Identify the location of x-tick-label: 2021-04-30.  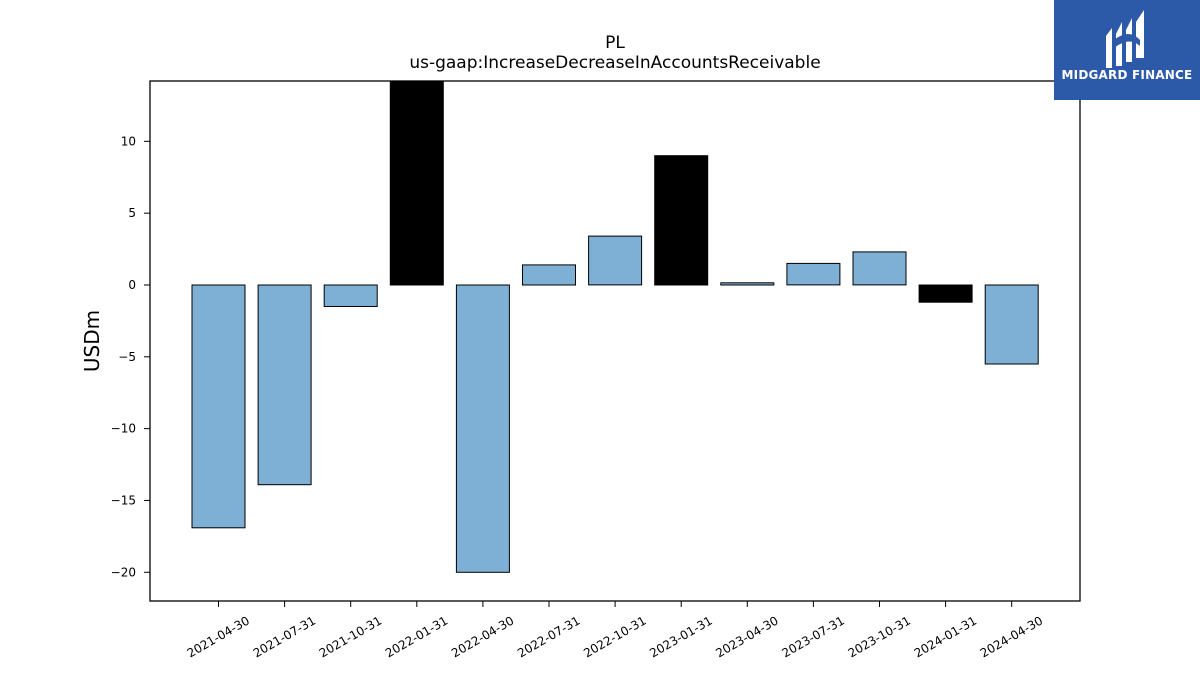
(218, 636).